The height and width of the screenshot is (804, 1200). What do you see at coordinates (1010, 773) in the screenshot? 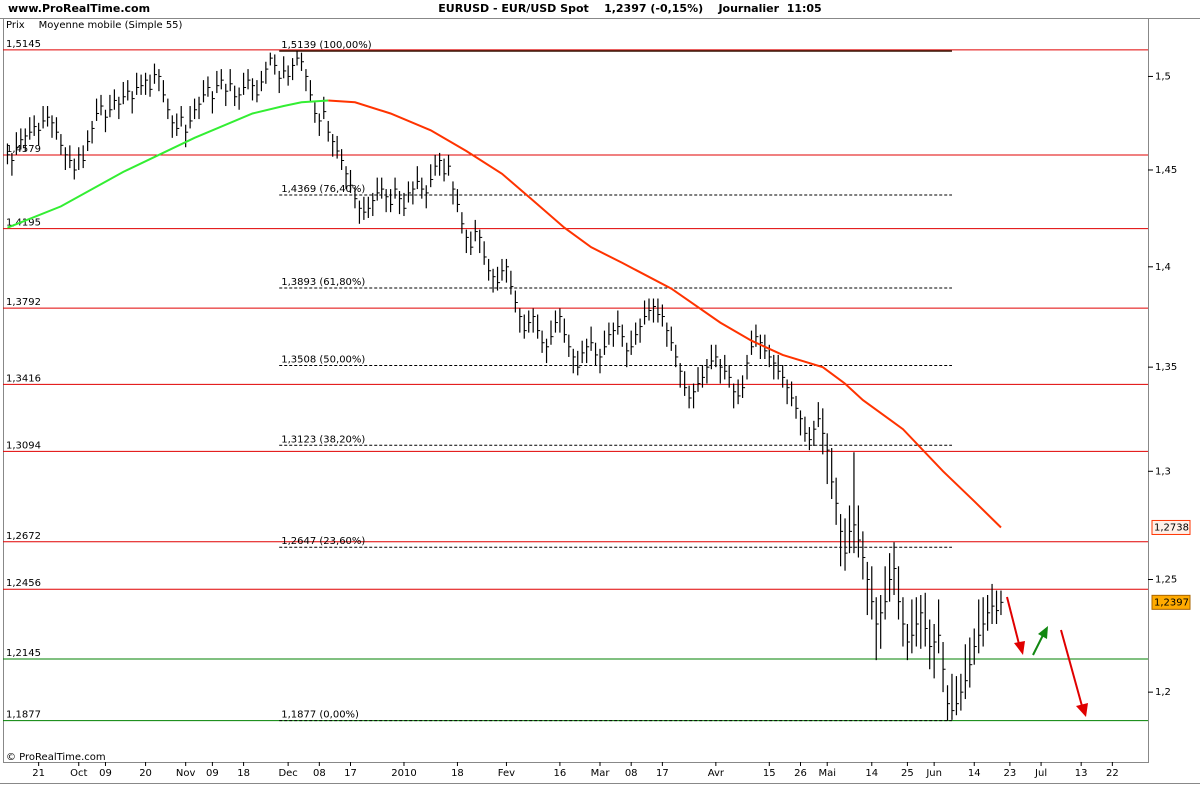
I see `x-tick-label: 23` at bounding box center [1010, 773].